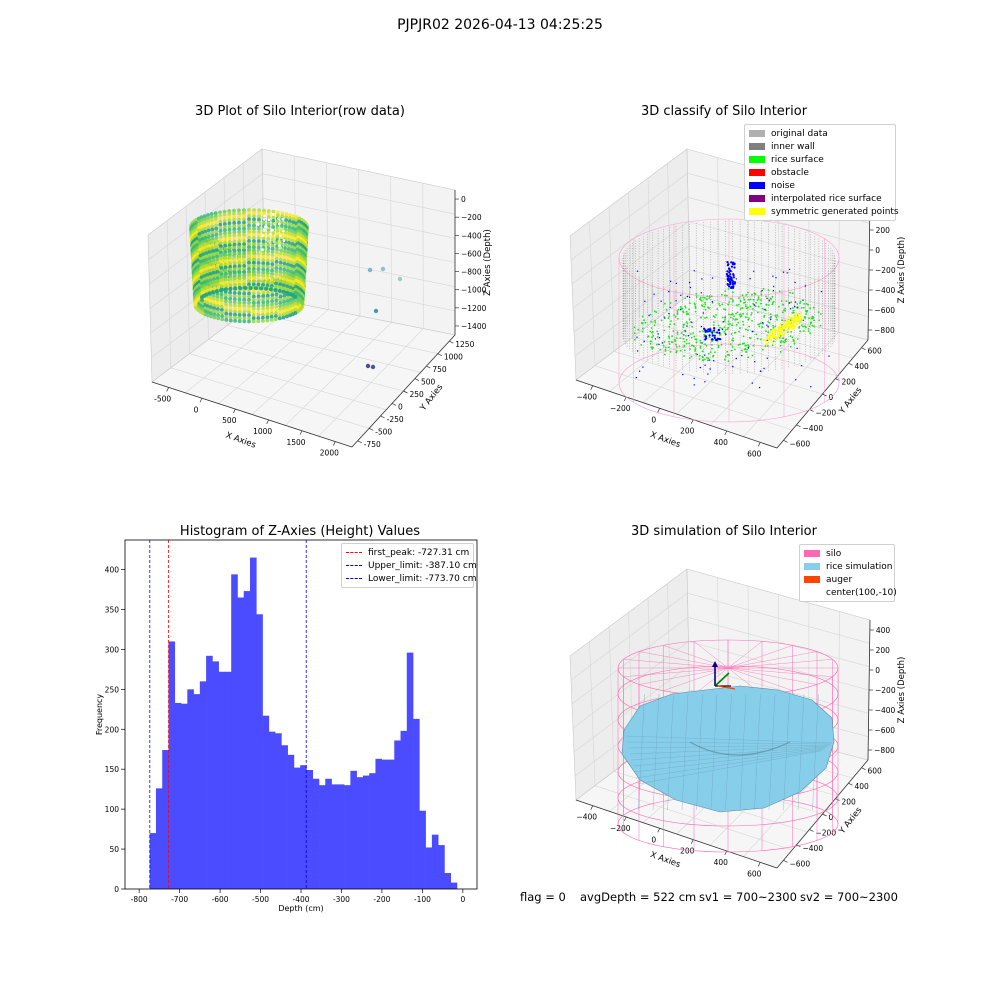 This screenshot has width=1000, height=1000. What do you see at coordinates (422, 899) in the screenshot?
I see `x-tick-label: -100` at bounding box center [422, 899].